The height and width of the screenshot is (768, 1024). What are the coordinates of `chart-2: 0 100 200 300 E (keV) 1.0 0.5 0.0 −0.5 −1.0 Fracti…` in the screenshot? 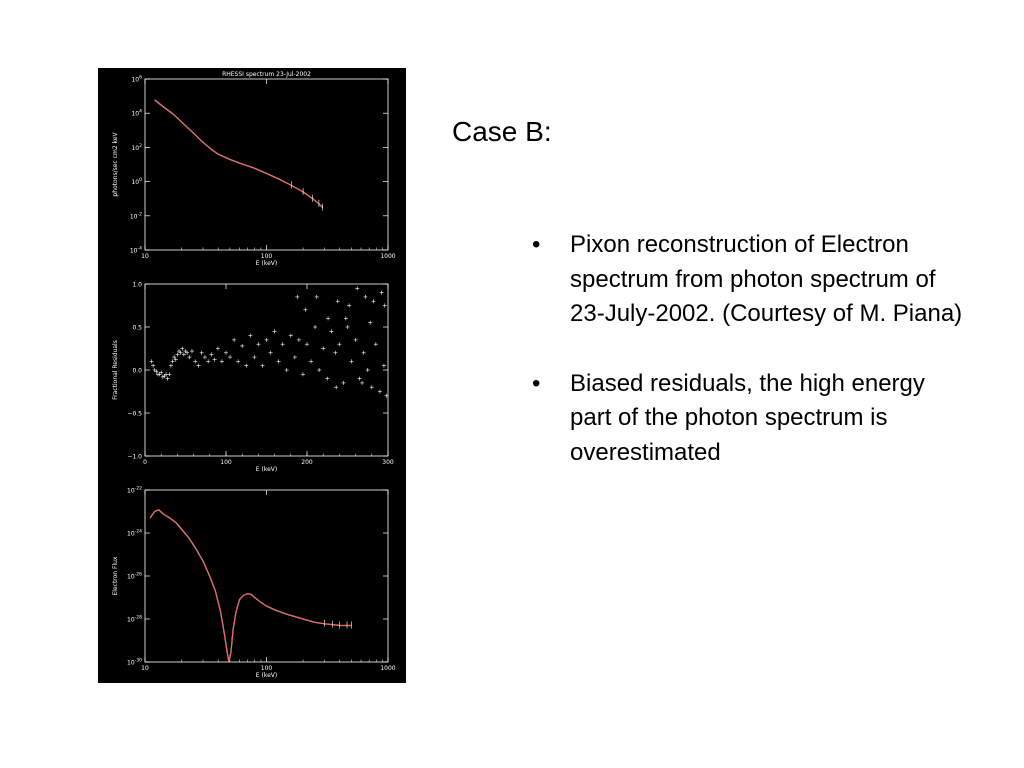 It's located at (253, 378).